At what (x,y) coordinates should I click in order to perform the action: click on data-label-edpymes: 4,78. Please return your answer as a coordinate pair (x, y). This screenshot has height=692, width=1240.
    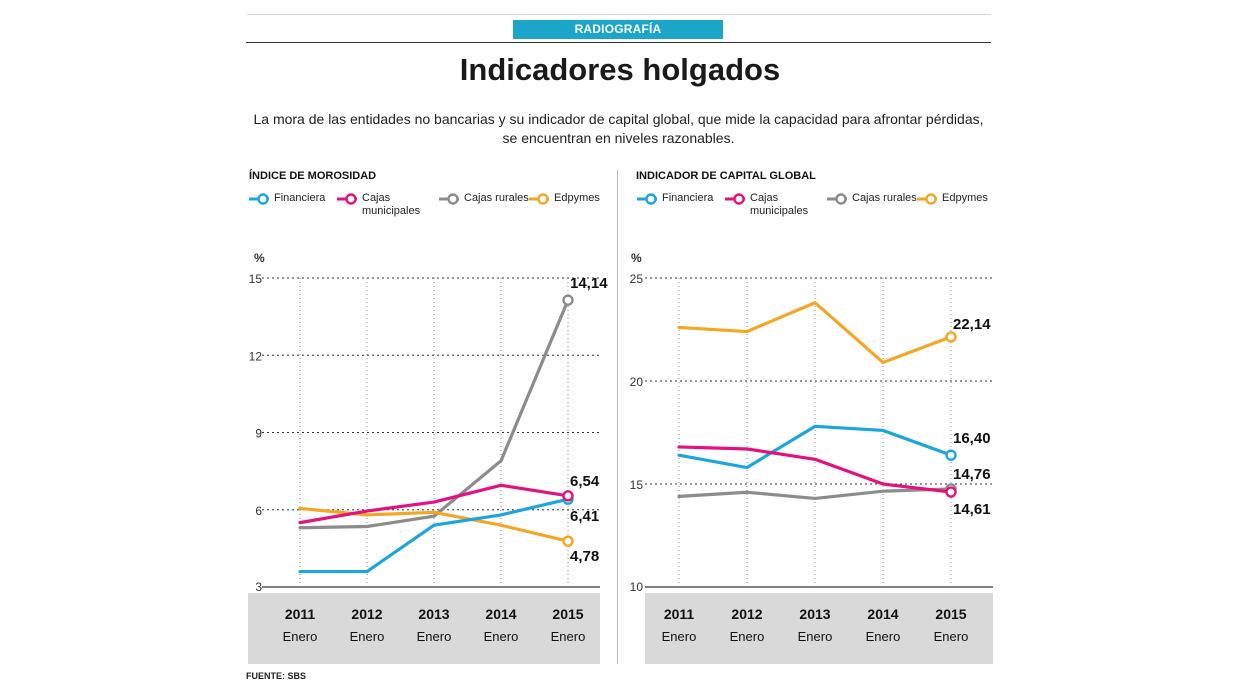
    Looking at the image, I should click on (584, 556).